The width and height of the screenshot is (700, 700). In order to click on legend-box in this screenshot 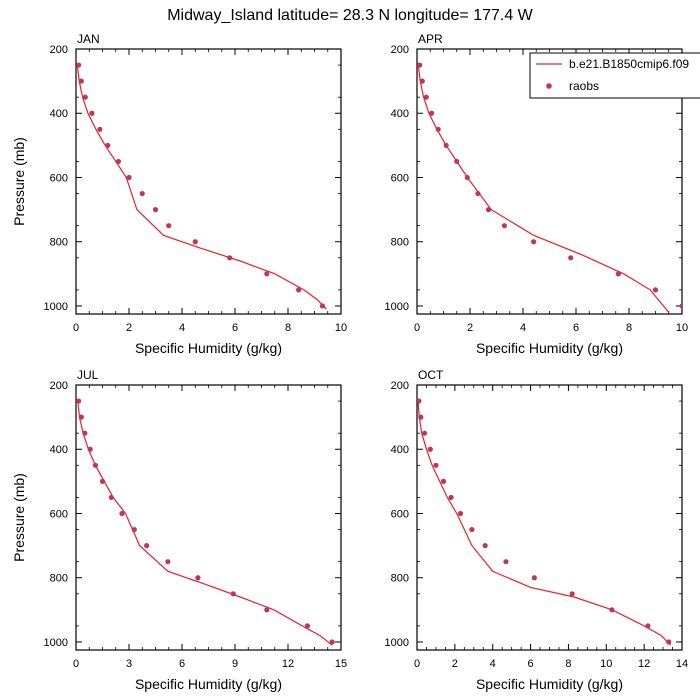, I will do `click(614, 75)`.